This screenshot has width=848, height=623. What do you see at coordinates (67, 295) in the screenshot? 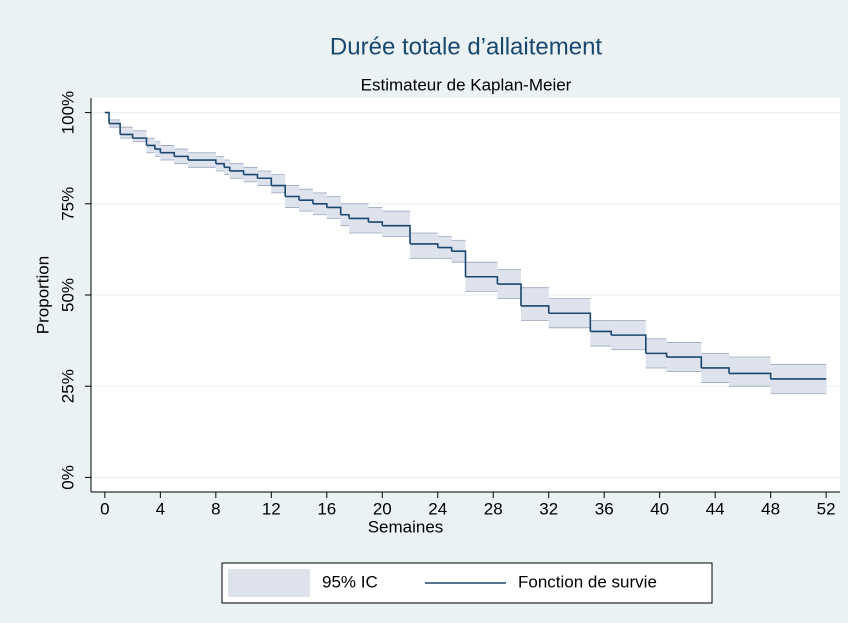
I see `y-tick-label: 50%` at bounding box center [67, 295].